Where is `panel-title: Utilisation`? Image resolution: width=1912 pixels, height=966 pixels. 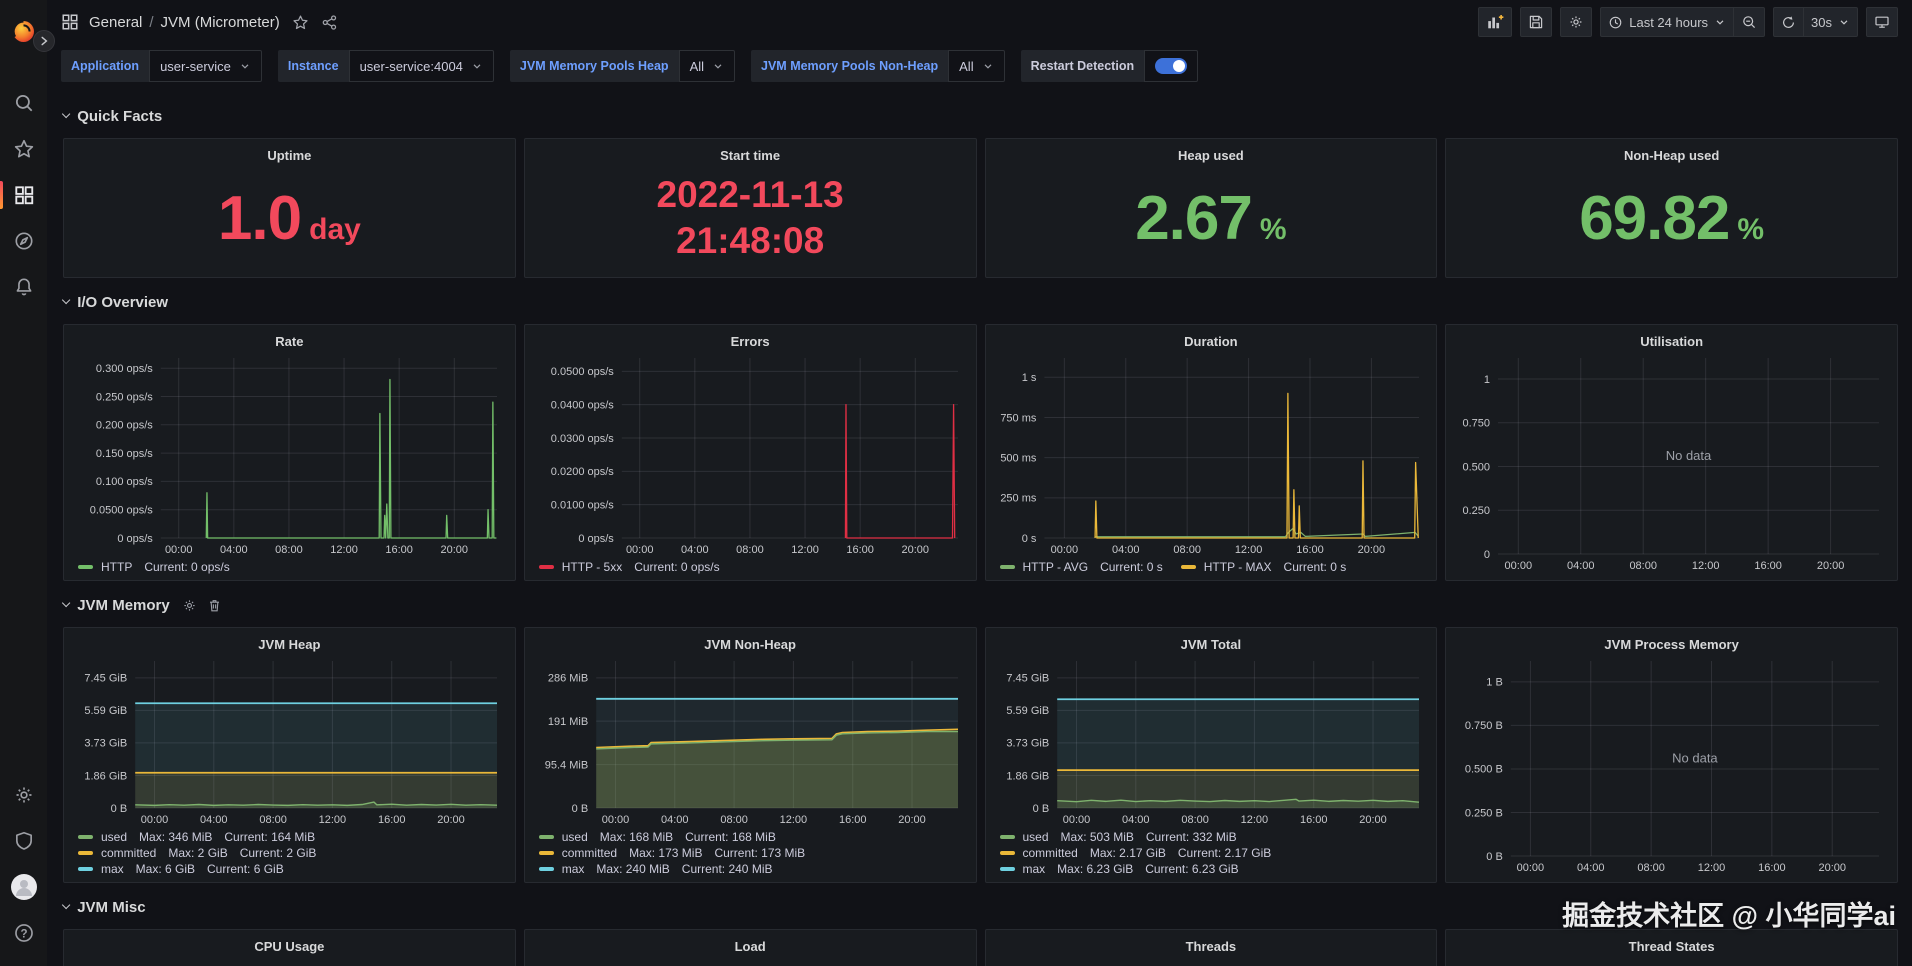
panel-title: Utilisation is located at coordinates (1672, 341).